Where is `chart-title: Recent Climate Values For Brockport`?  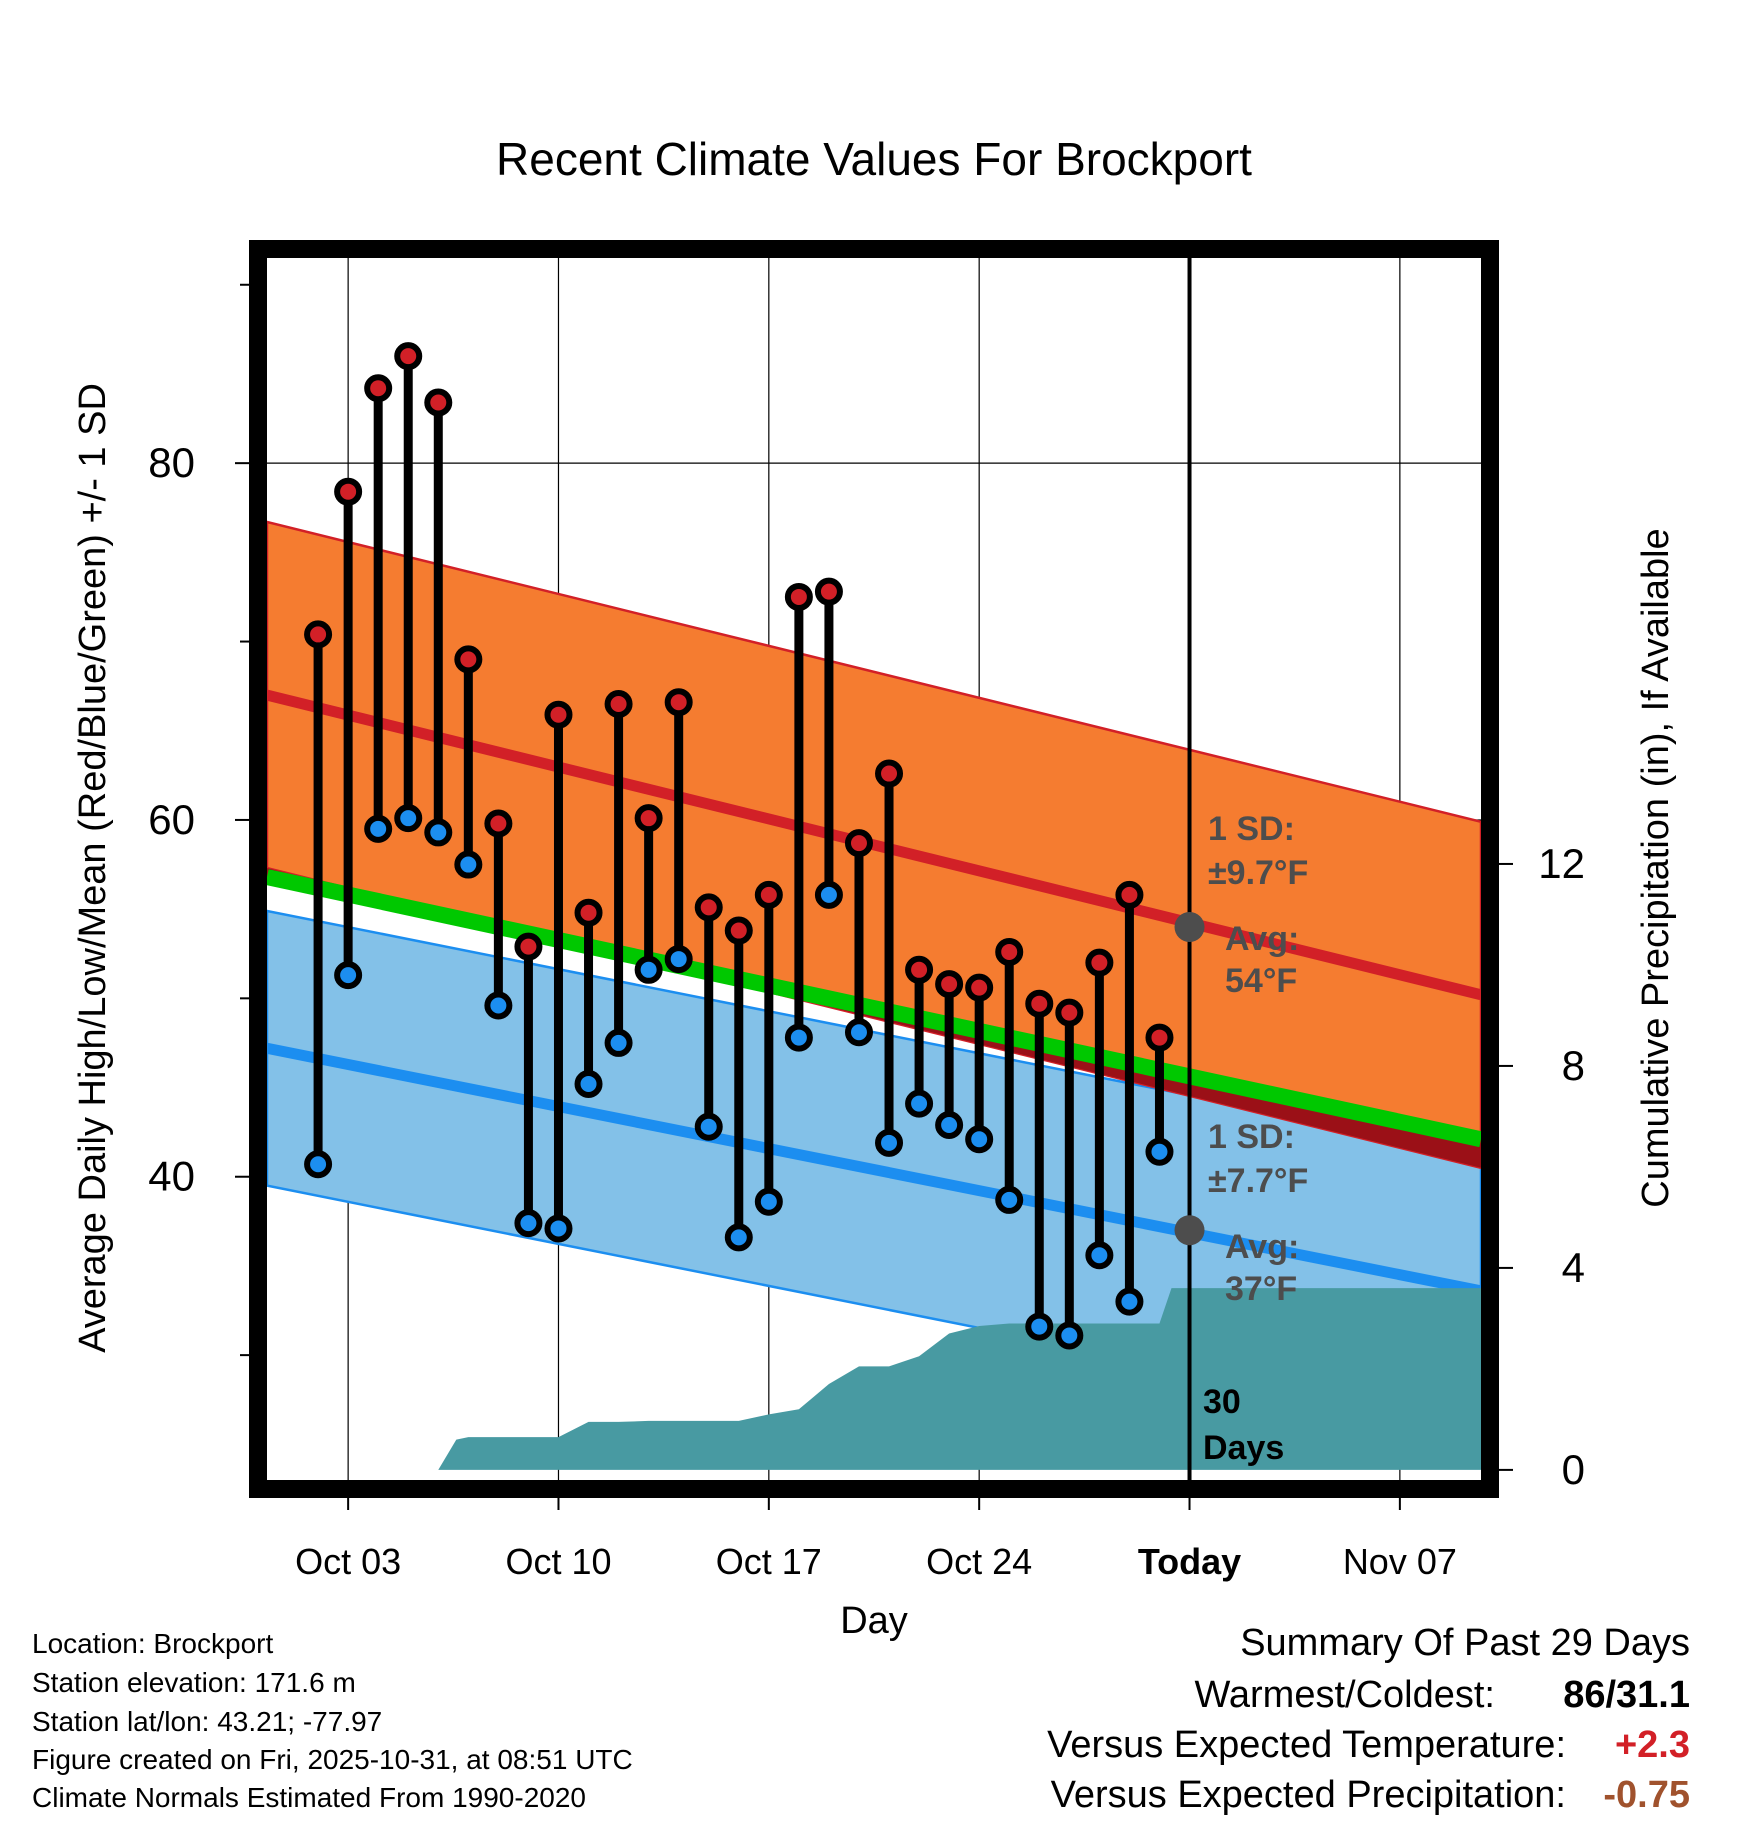
chart-title: Recent Climate Values For Brockport is located at coordinates (874, 159).